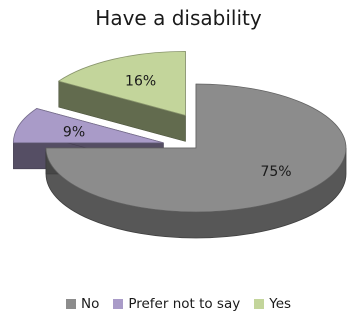  Describe the element at coordinates (140, 82) in the screenshot. I see `data-label-yes: 16%` at that location.